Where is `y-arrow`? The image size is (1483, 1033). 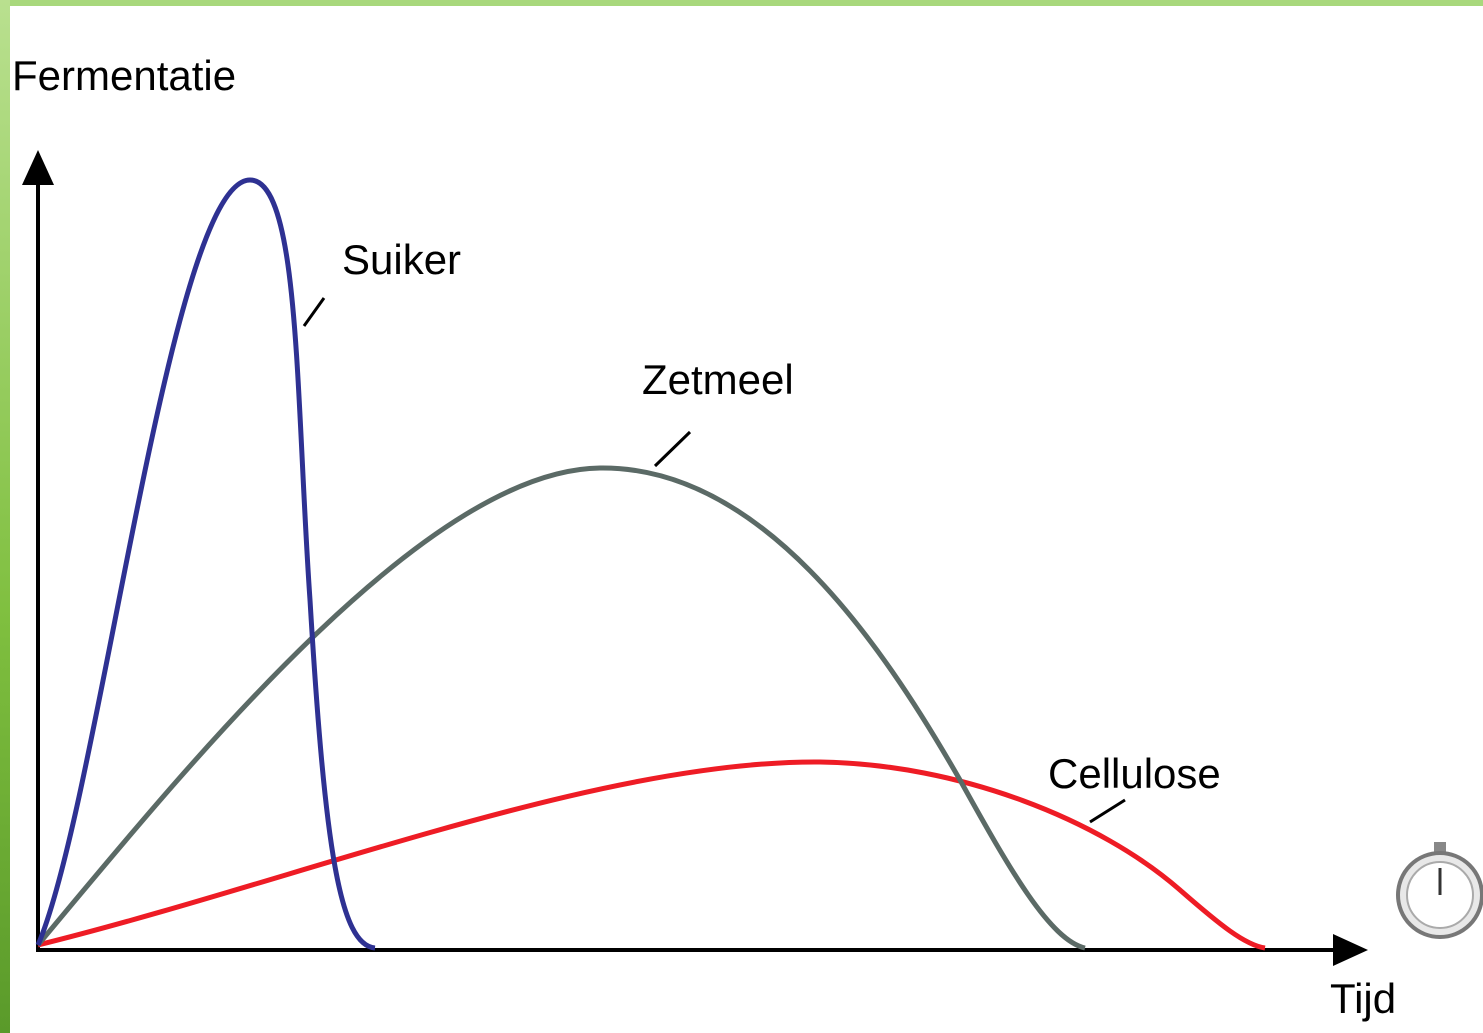
y-arrow is located at coordinates (38, 167).